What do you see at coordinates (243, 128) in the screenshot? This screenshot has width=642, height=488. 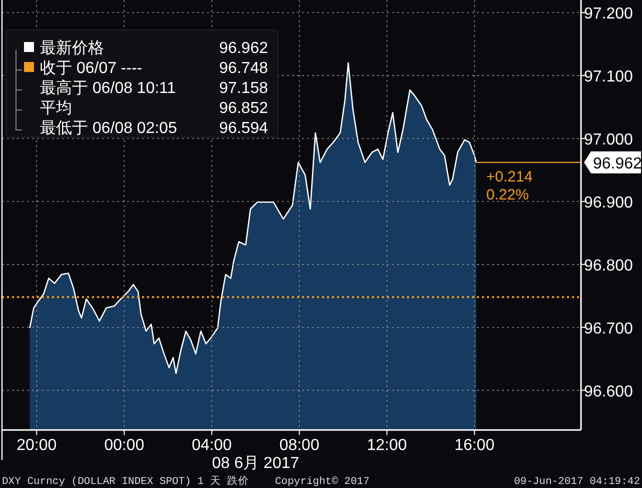 I see `annotation: 96.594` at bounding box center [243, 128].